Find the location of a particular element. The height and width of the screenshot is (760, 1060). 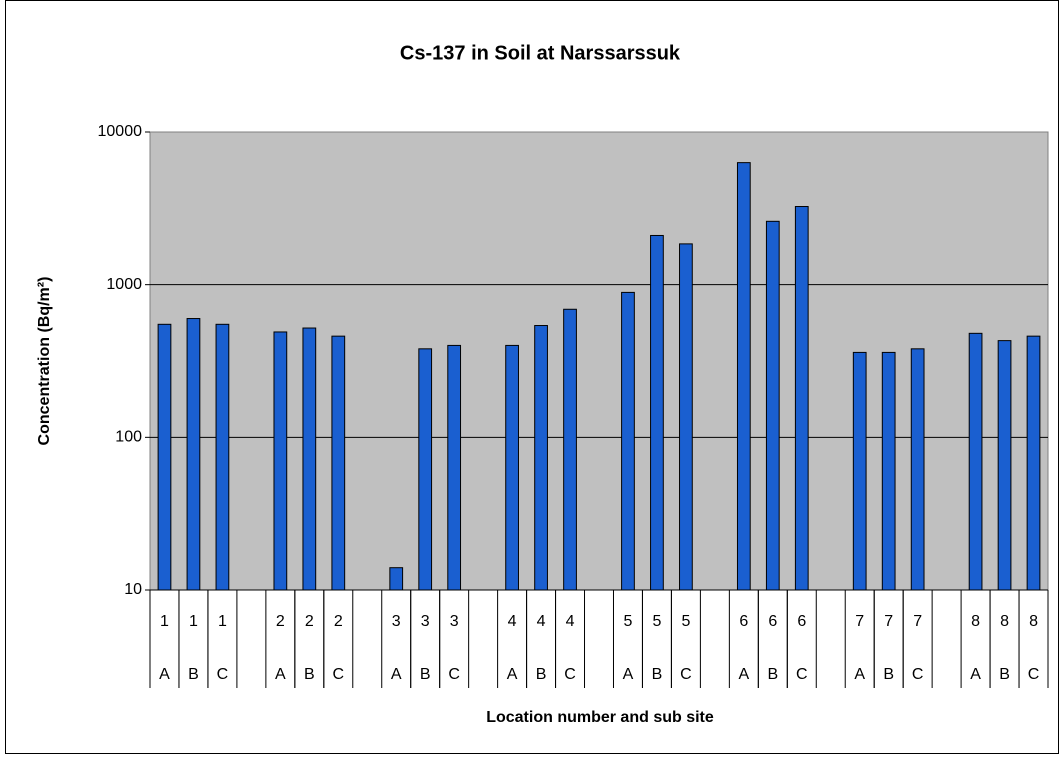

y-tick-label: 1000 is located at coordinates (124, 284).